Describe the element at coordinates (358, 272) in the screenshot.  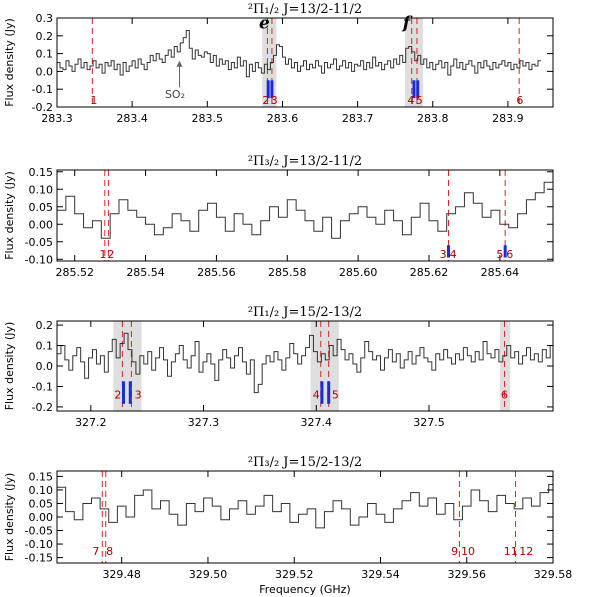
I see `x-tick-label: 285.60` at that location.